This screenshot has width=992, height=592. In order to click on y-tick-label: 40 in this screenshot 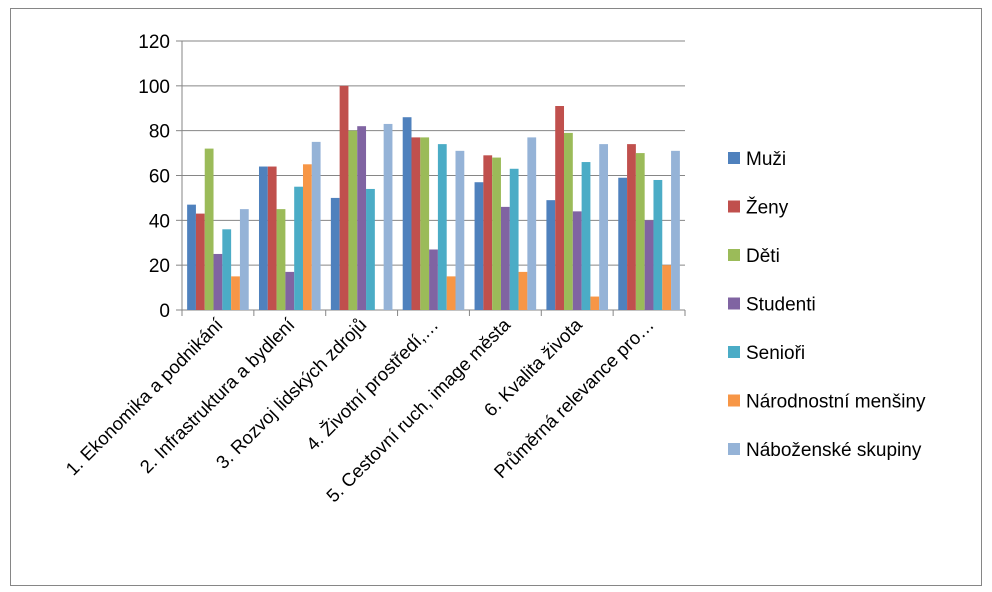, I will do `click(159, 221)`.